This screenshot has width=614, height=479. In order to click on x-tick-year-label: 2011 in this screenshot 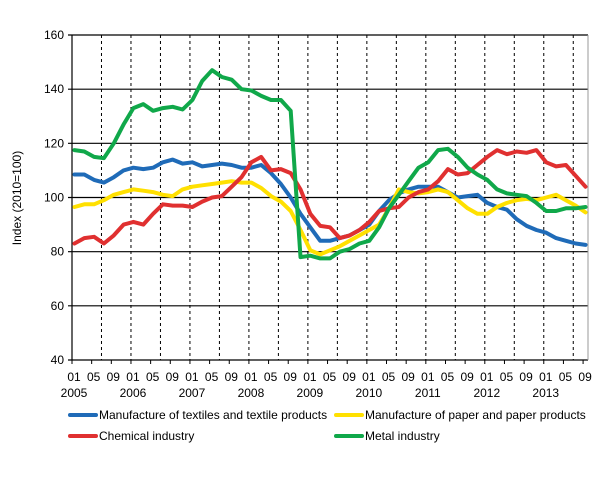, I will do `click(428, 393)`.